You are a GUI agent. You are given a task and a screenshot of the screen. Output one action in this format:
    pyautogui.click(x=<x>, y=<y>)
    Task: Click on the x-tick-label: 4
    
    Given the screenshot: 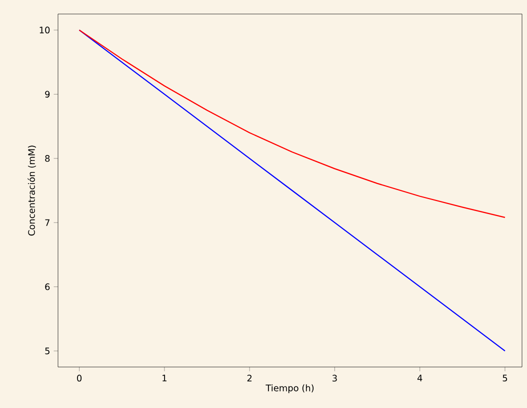 What is the action you would take?
    pyautogui.click(x=419, y=378)
    